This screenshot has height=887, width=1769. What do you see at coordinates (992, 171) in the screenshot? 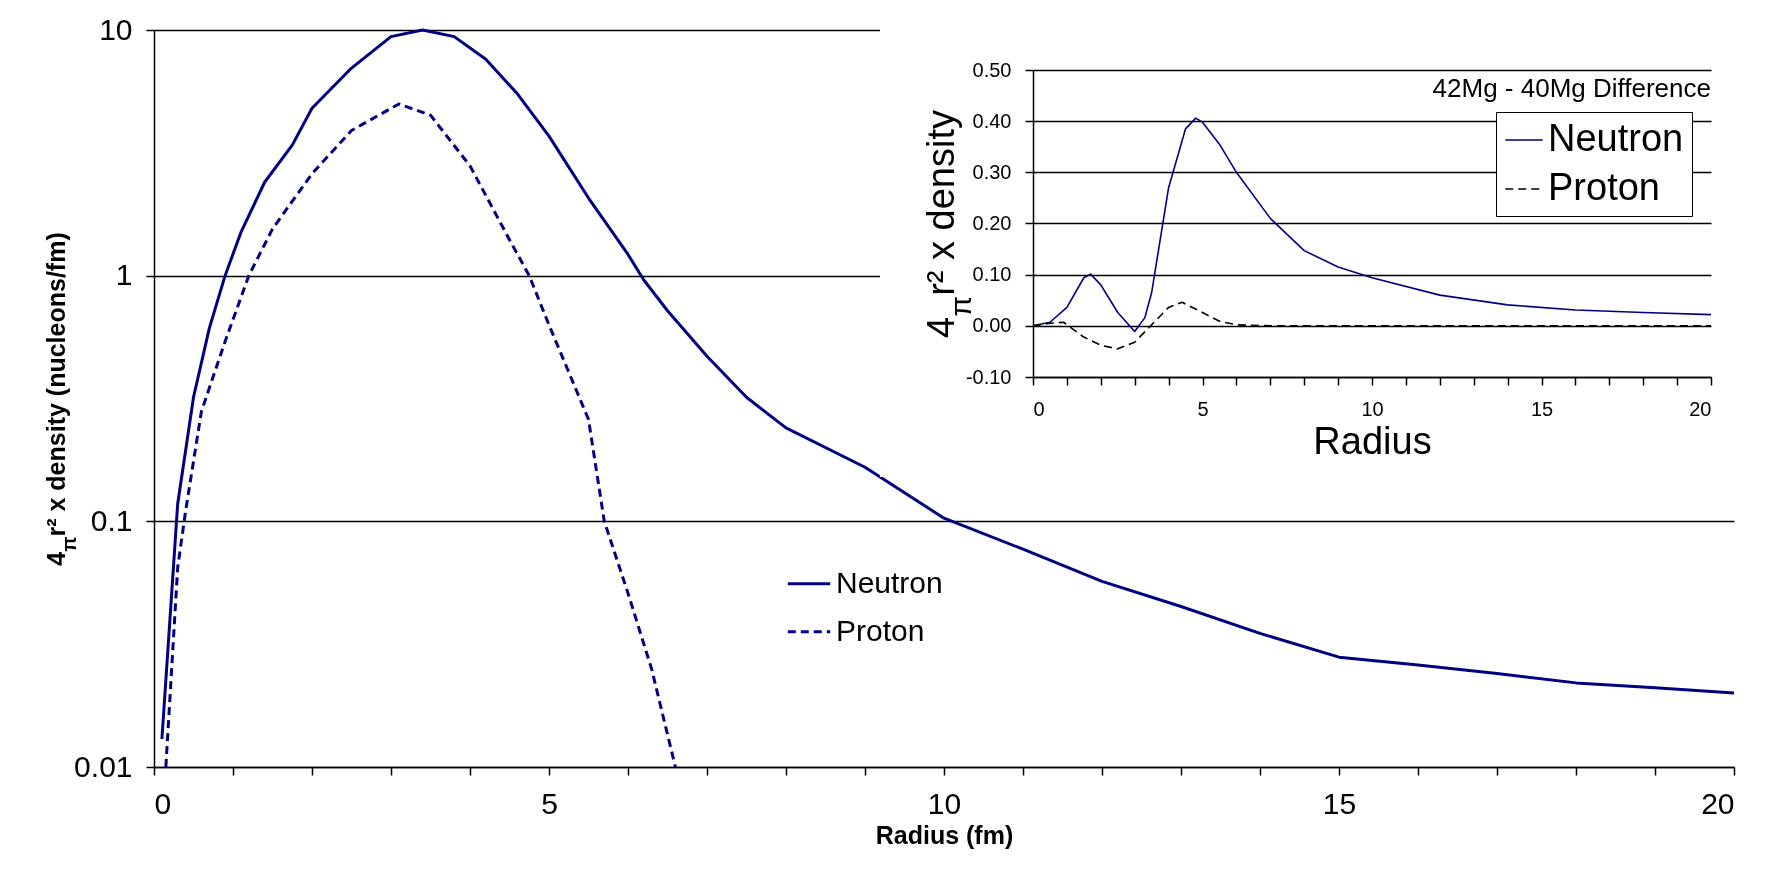
I see `y-tick-label: 0.30` at bounding box center [992, 171].